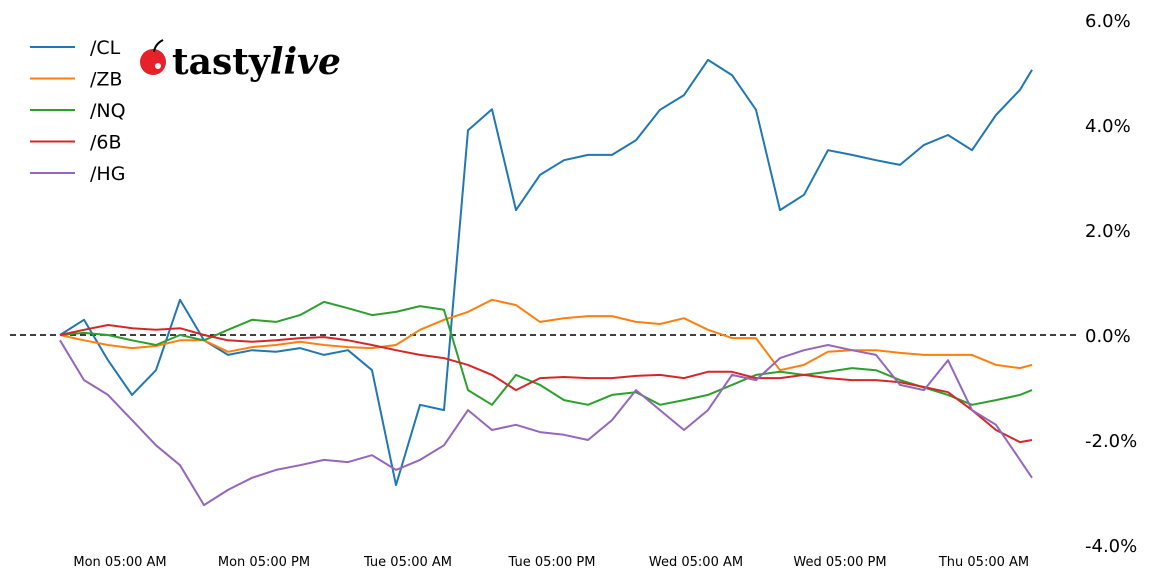 This screenshot has width=1152, height=576. What do you see at coordinates (153, 62) in the screenshot?
I see `cherry-icon` at bounding box center [153, 62].